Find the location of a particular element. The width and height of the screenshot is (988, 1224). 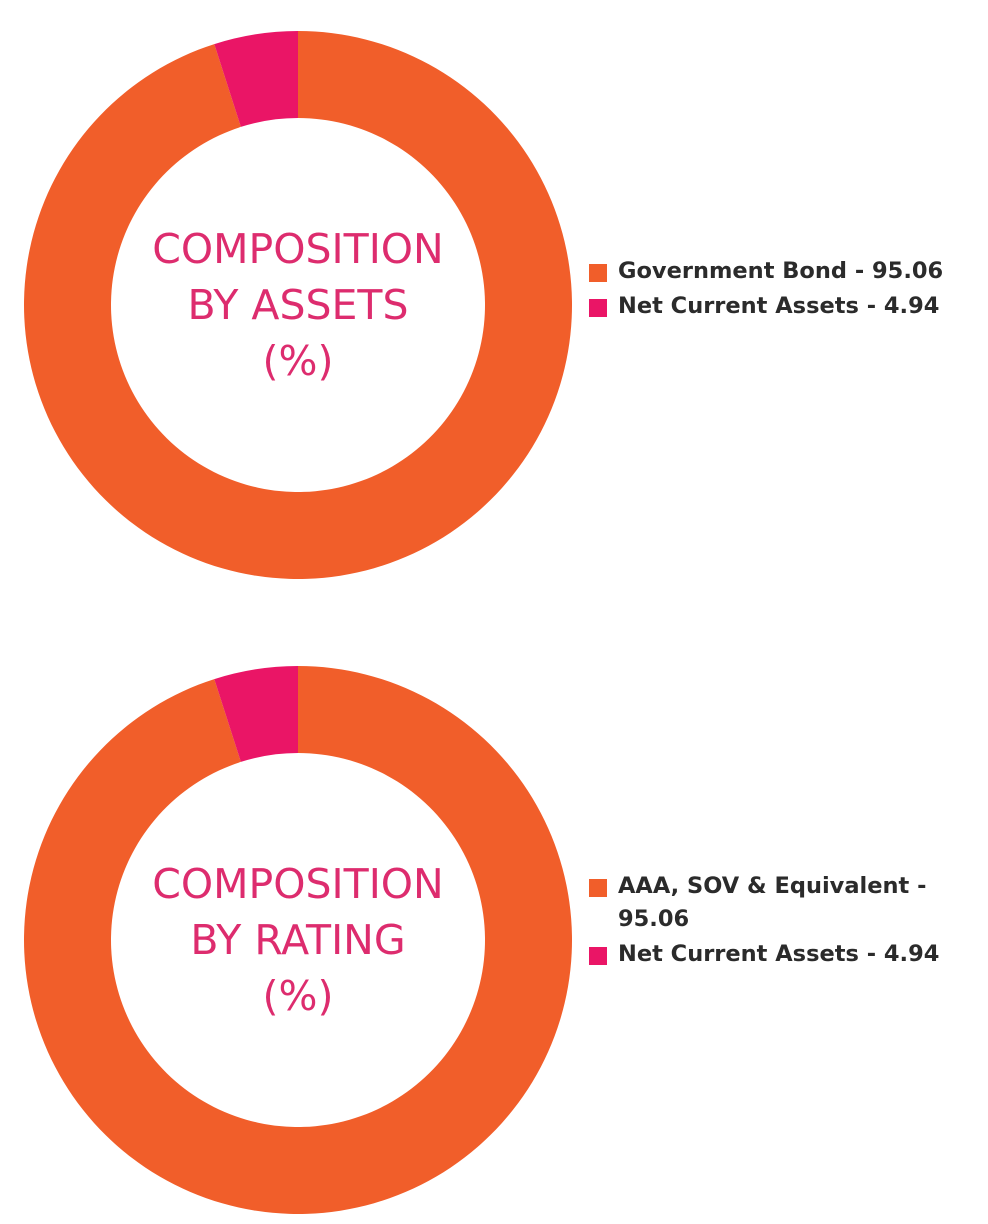

title-line: BY RATING is located at coordinates (298, 940).